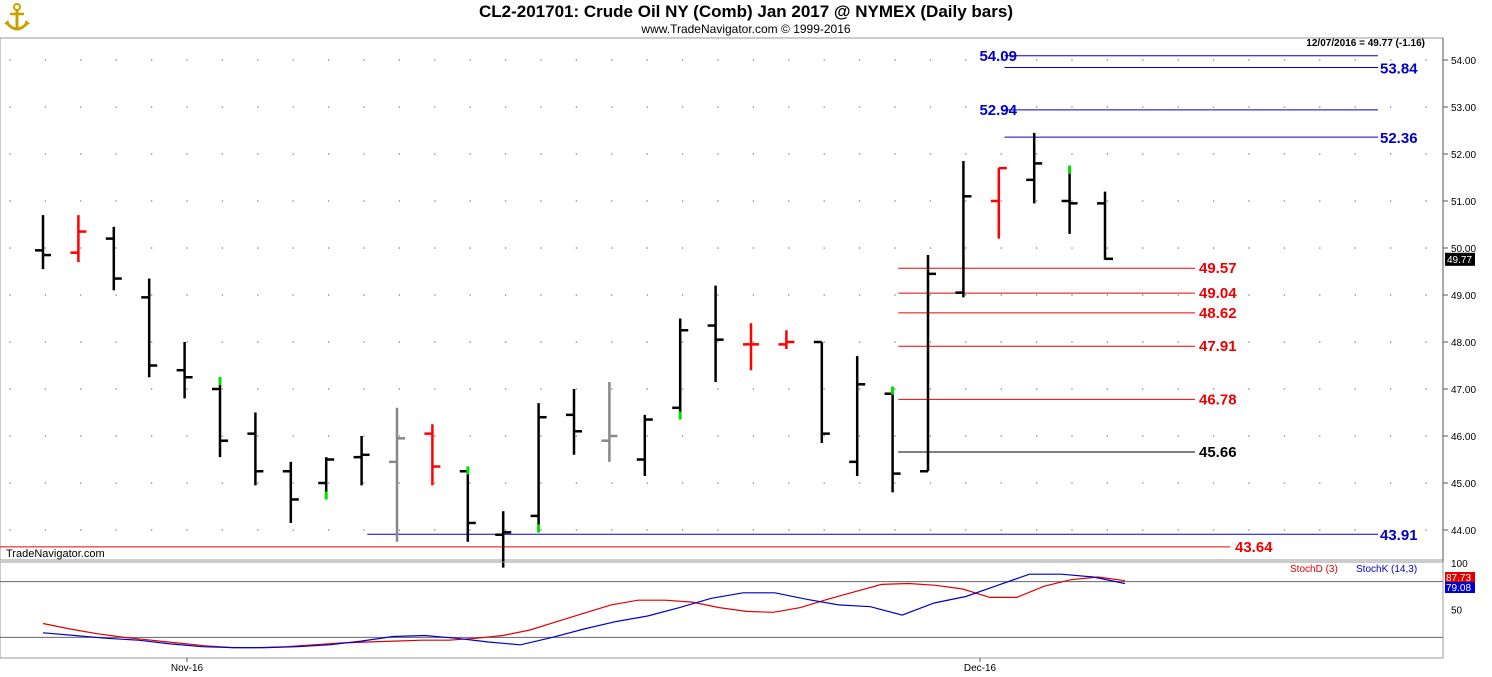 Image resolution: width=1492 pixels, height=677 pixels. Describe the element at coordinates (1458, 588) in the screenshot. I see `stoch-last-label: 79.08` at that location.